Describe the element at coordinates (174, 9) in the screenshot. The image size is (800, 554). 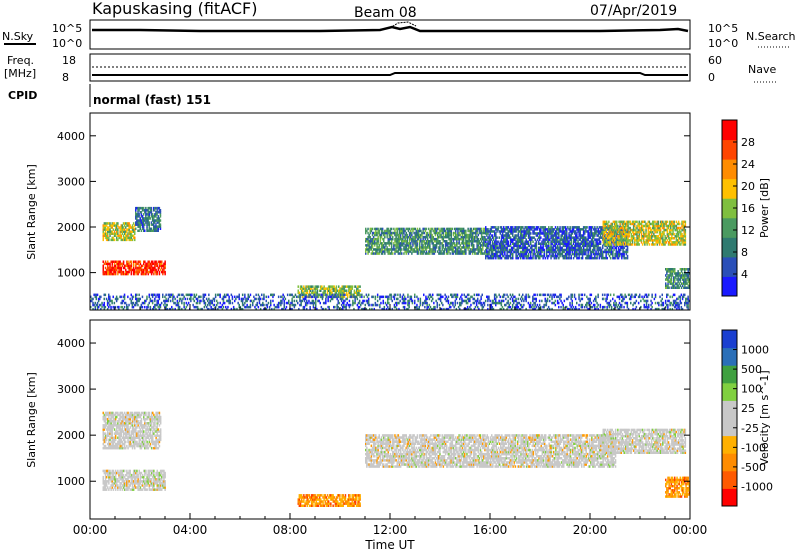
I see `station-title: Kapuskasing (fitACF)` at that location.